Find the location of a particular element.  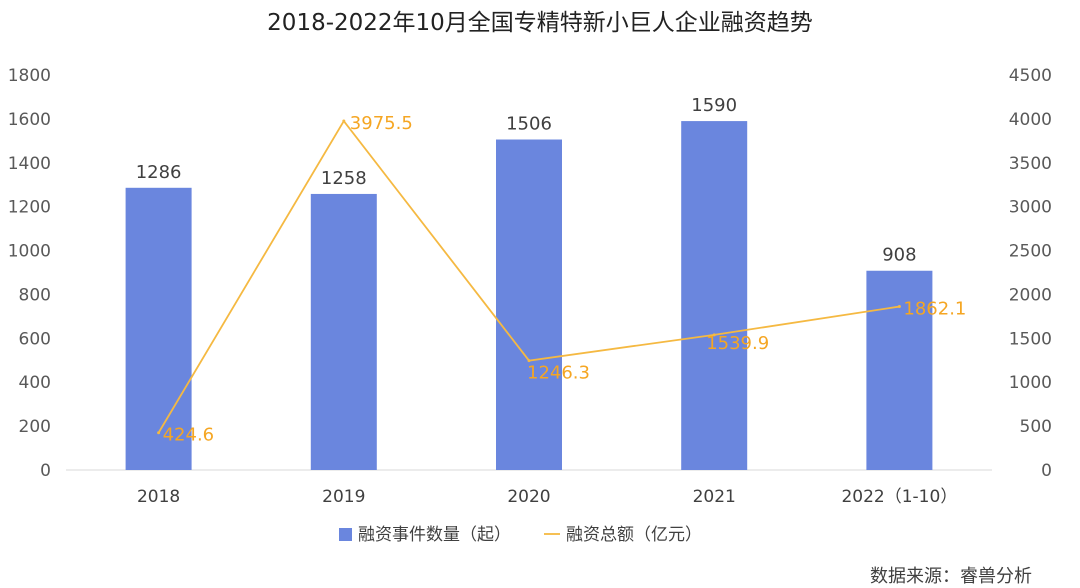

chart-title: 2018-2022年10月全国专精特新小巨人企业融资趋势 is located at coordinates (540, 23).